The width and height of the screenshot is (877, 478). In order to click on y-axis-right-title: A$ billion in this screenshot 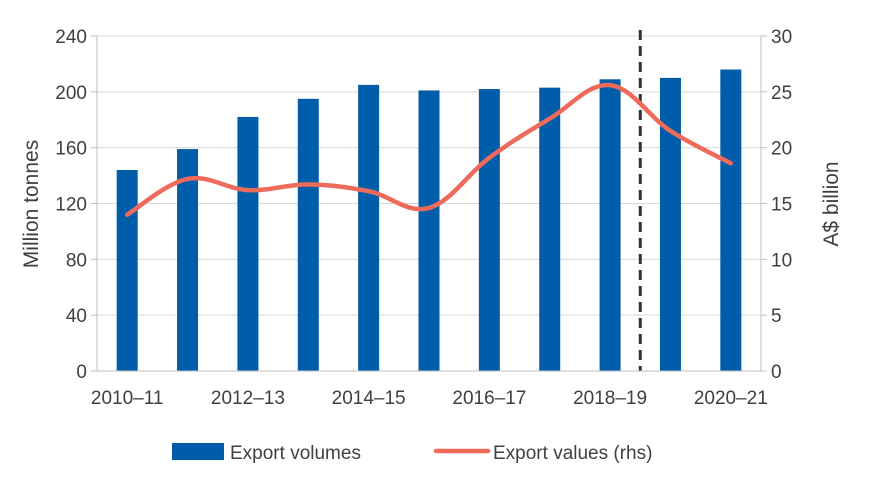, I will do `click(831, 203)`.